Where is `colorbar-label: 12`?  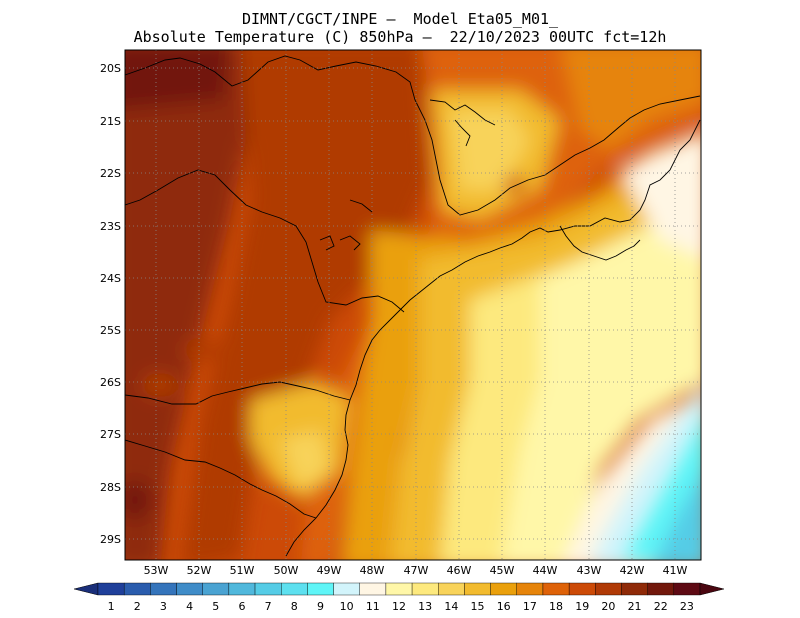
colorbar-label: 12 is located at coordinates (399, 606).